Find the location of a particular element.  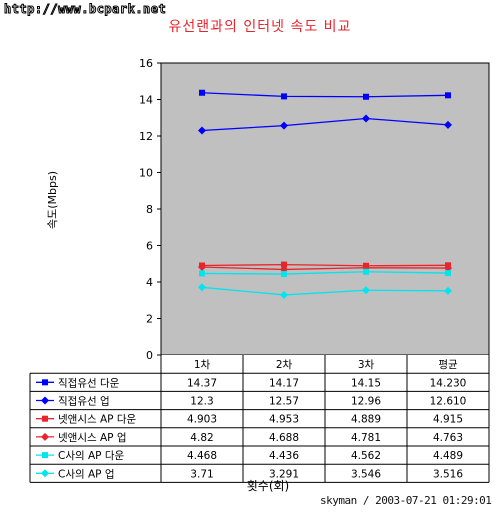

data-value-label: 3.71 is located at coordinates (201, 474).